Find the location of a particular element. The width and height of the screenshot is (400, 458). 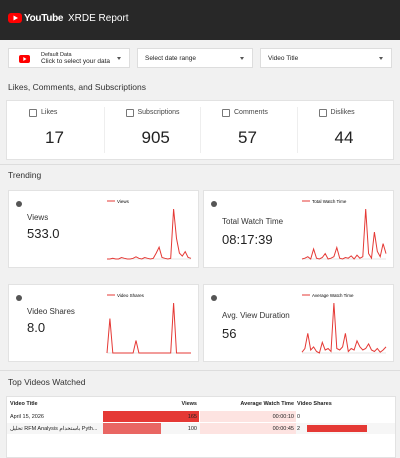

trend-card: Avg. View Duration 56 Average Watch Time is located at coordinates (298, 323).